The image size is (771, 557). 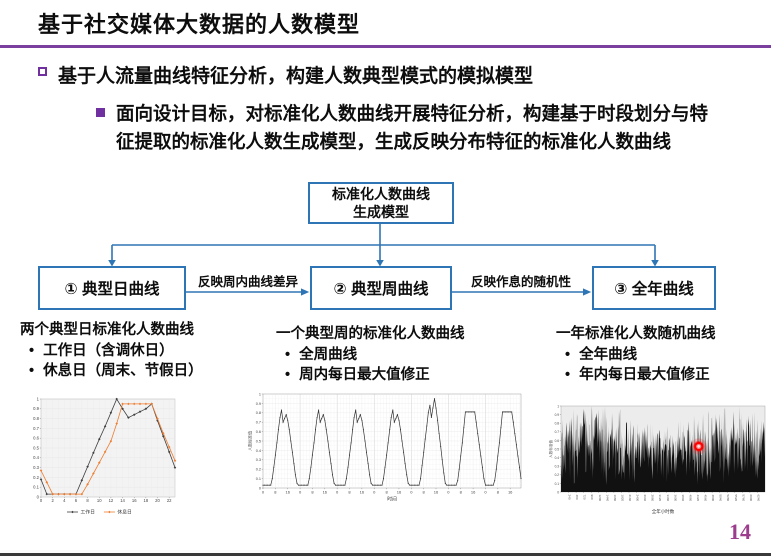 I want to click on svg-text: 6000, so click(x=751, y=498).